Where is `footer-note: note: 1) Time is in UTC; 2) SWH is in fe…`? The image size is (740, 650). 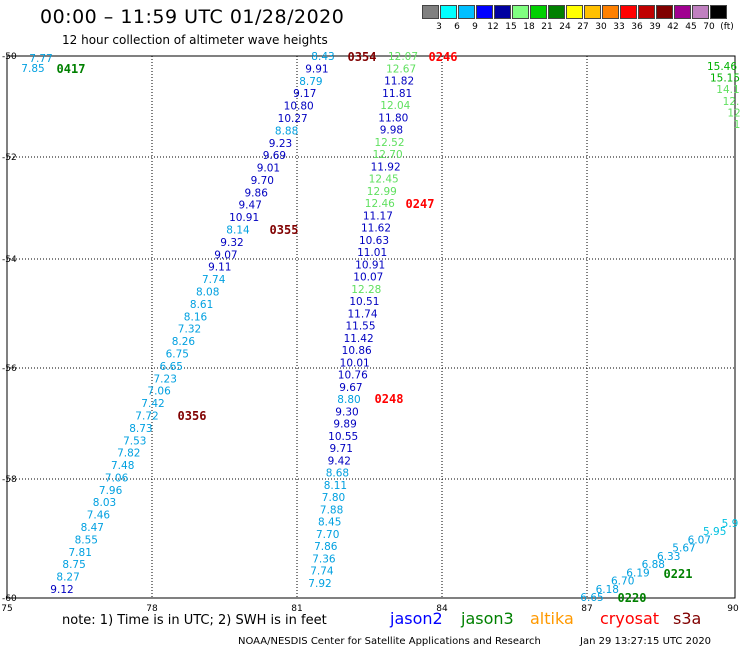 footer-note: note: 1) Time is in UTC; 2) SWH is in fe… is located at coordinates (194, 620).